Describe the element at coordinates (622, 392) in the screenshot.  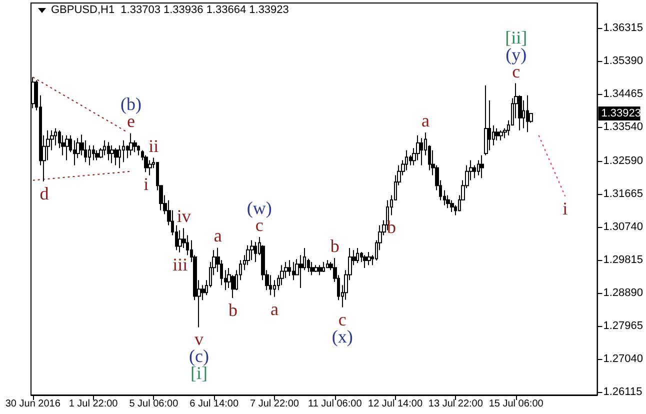
I see `y-tick-label: 1.26115` at that location.